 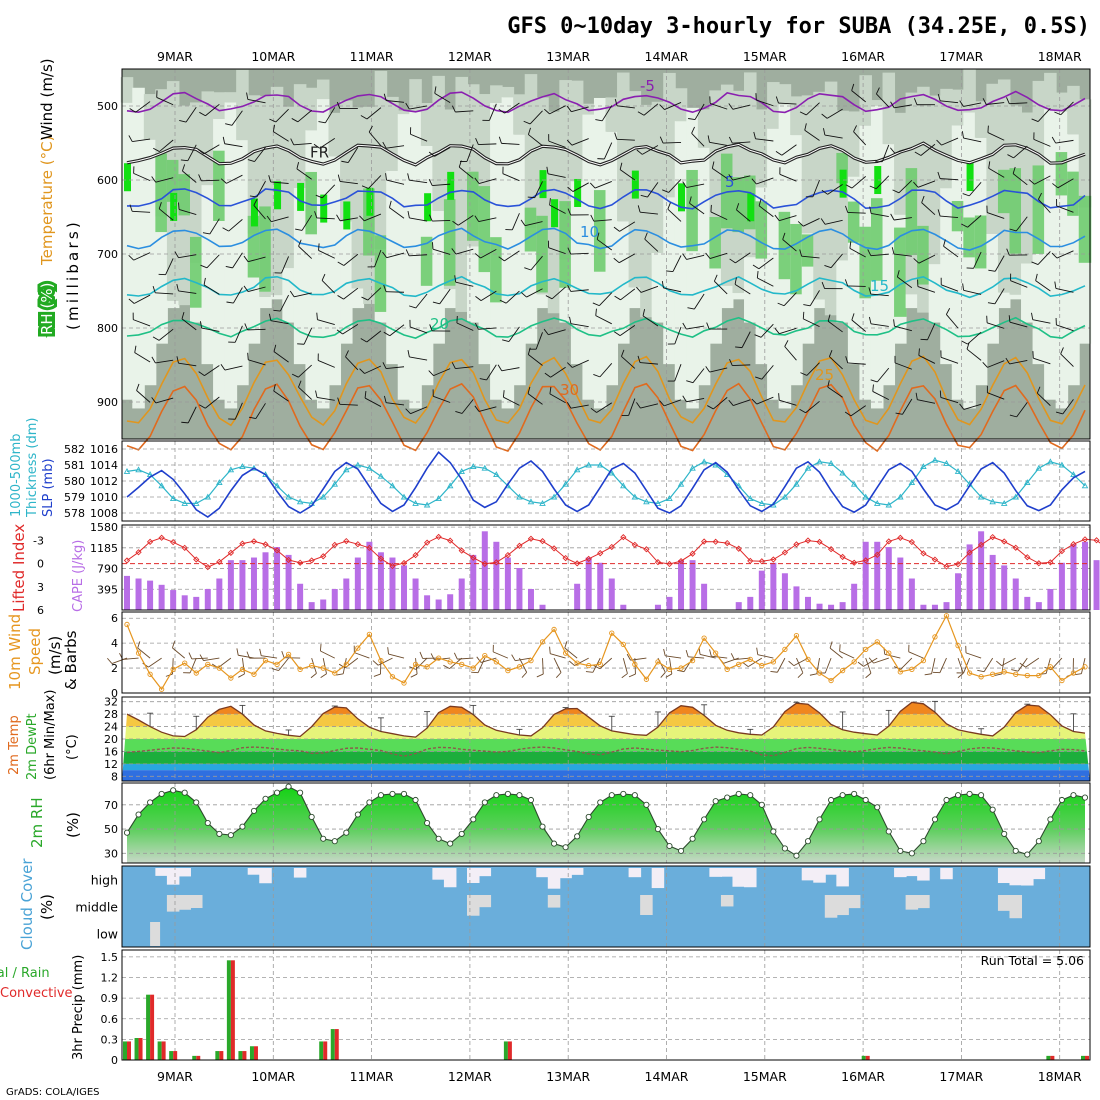 I want to click on li-series-line, so click(x=613, y=552).